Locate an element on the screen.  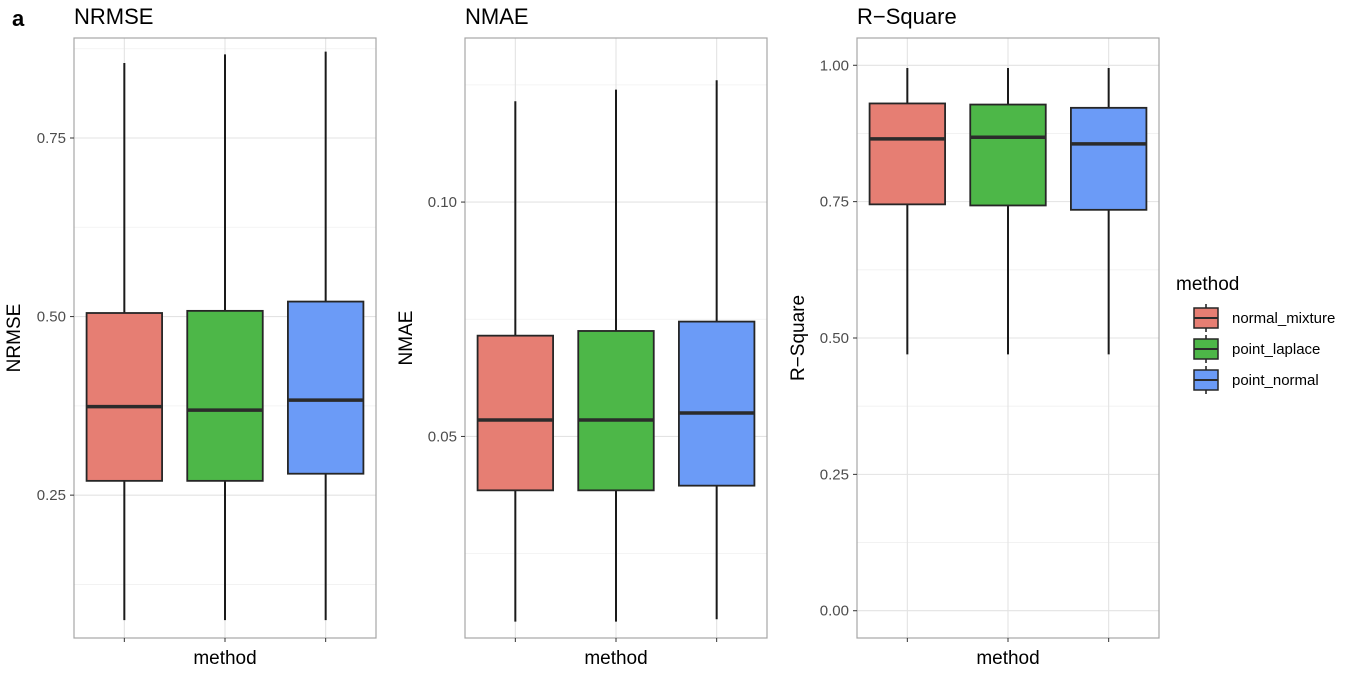
legend-entry-normal_mixture: normal_mixture is located at coordinates (1264, 318).